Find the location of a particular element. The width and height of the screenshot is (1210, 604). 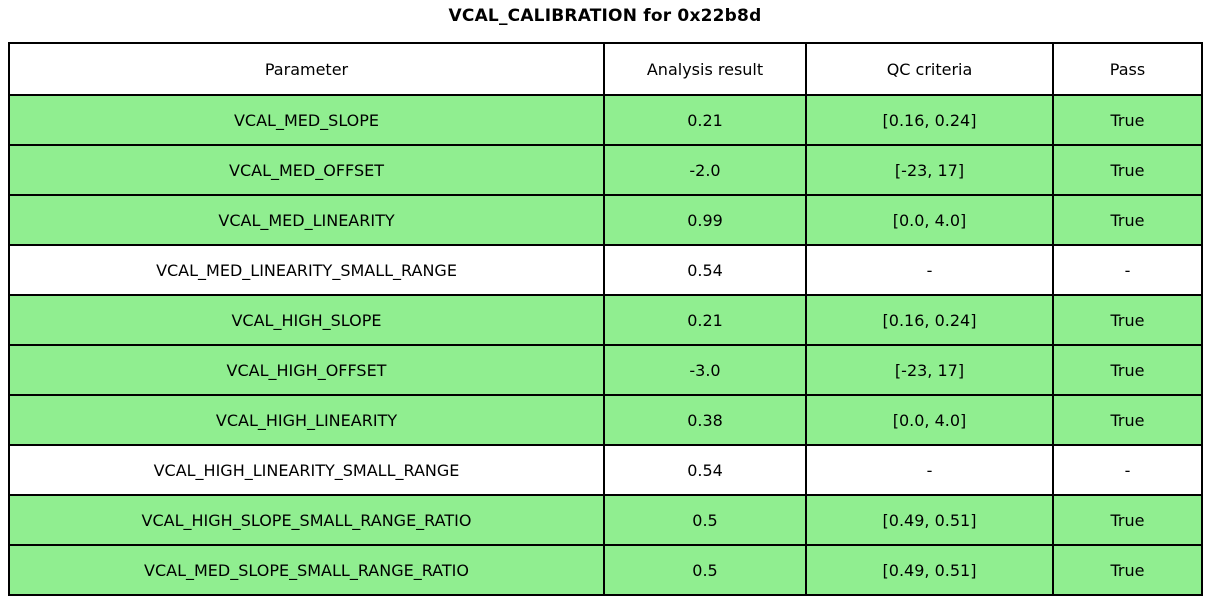

table-cell: VCAL_HIGH_LINEARITY is located at coordinates (306, 420).